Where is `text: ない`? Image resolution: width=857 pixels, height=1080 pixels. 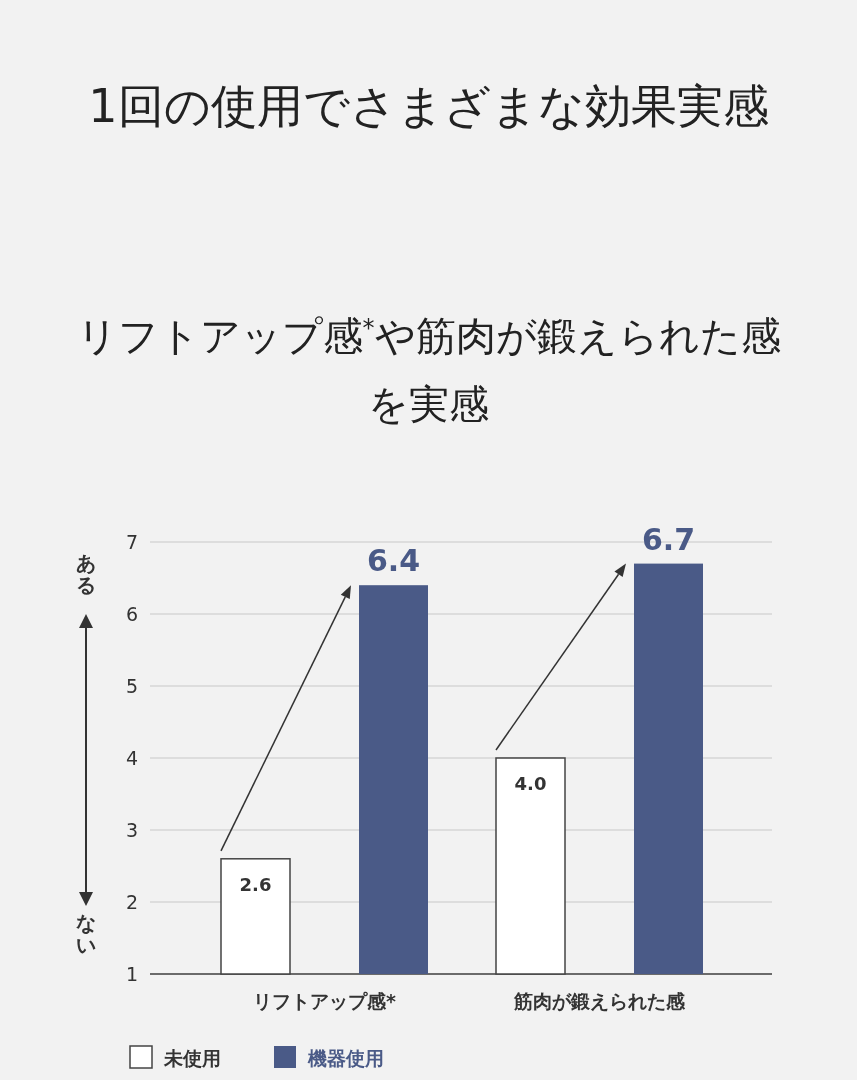
text: ない is located at coordinates (86, 934).